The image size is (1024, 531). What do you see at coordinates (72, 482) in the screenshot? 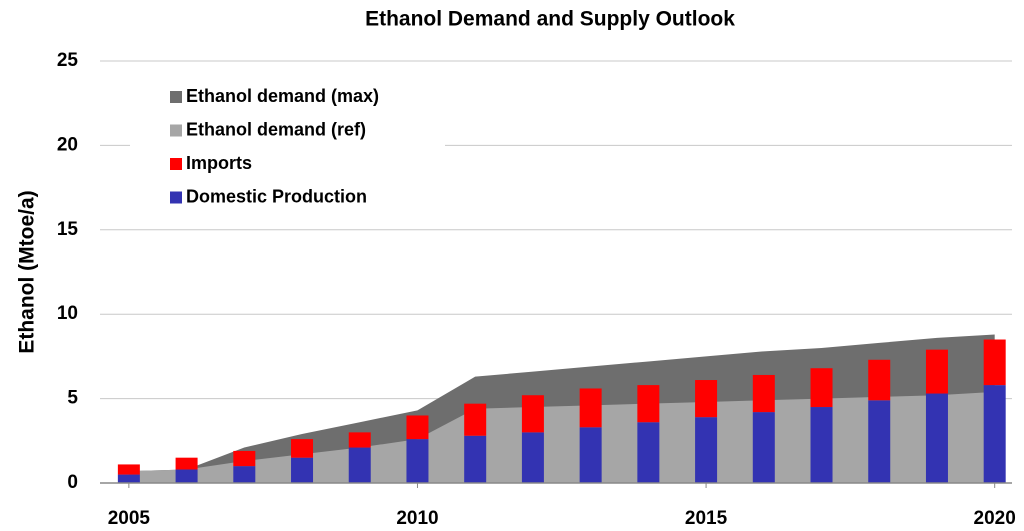
I see `y-tick-label: 0` at bounding box center [72, 482].